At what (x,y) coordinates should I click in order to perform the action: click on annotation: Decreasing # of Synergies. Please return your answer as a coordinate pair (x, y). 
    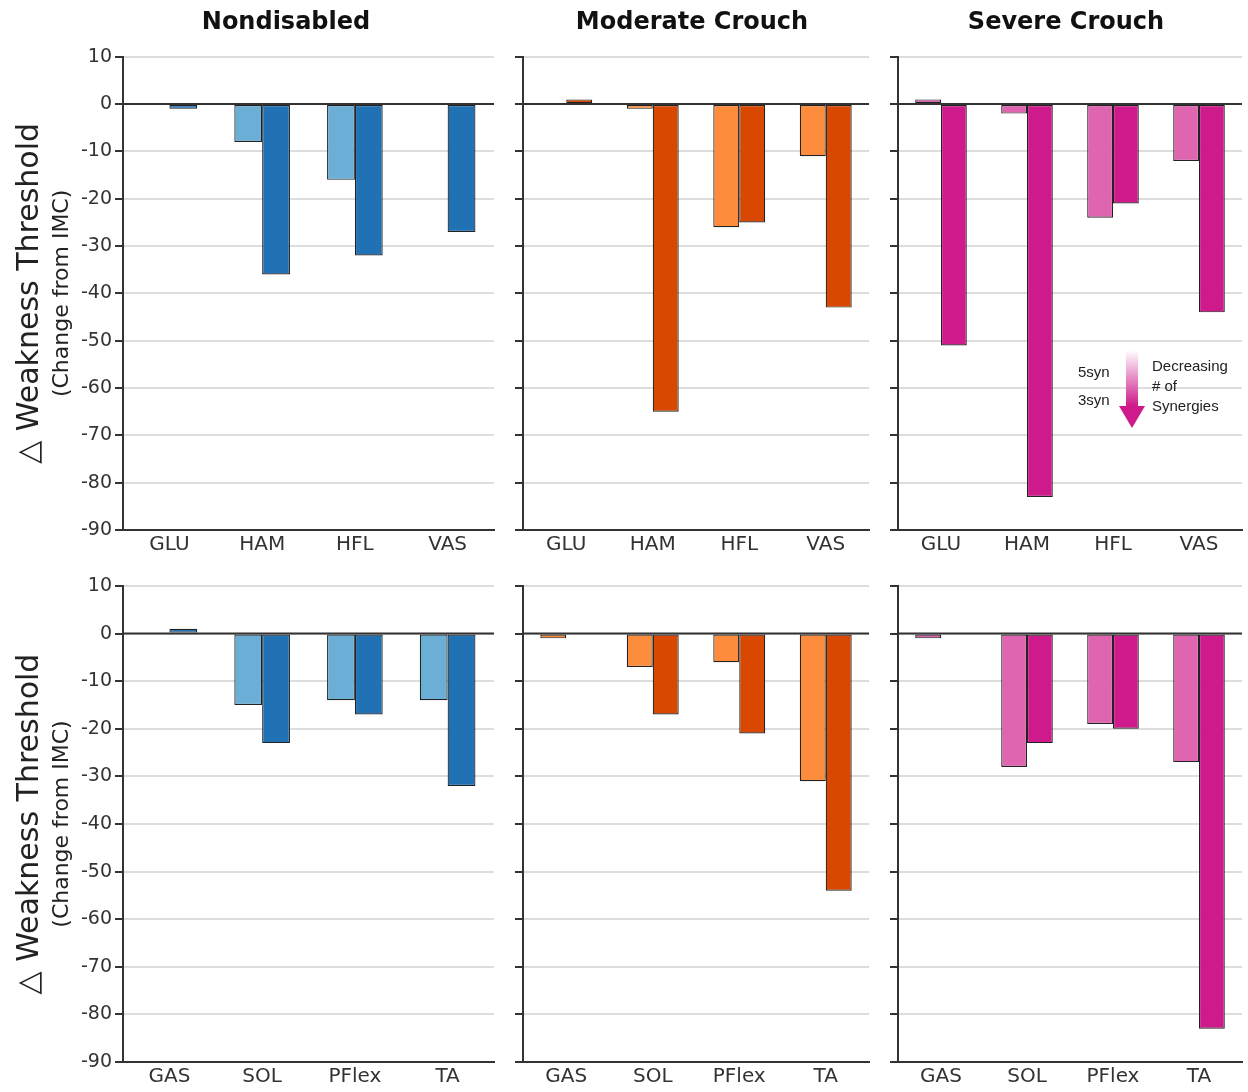
    Looking at the image, I should click on (1190, 386).